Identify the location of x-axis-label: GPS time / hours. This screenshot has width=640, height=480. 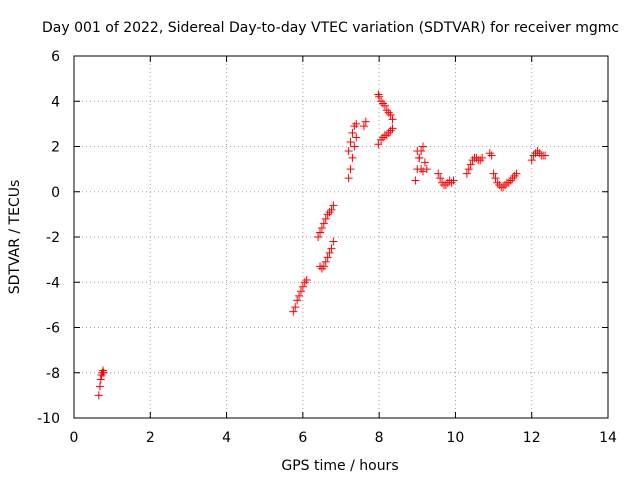
(339, 466).